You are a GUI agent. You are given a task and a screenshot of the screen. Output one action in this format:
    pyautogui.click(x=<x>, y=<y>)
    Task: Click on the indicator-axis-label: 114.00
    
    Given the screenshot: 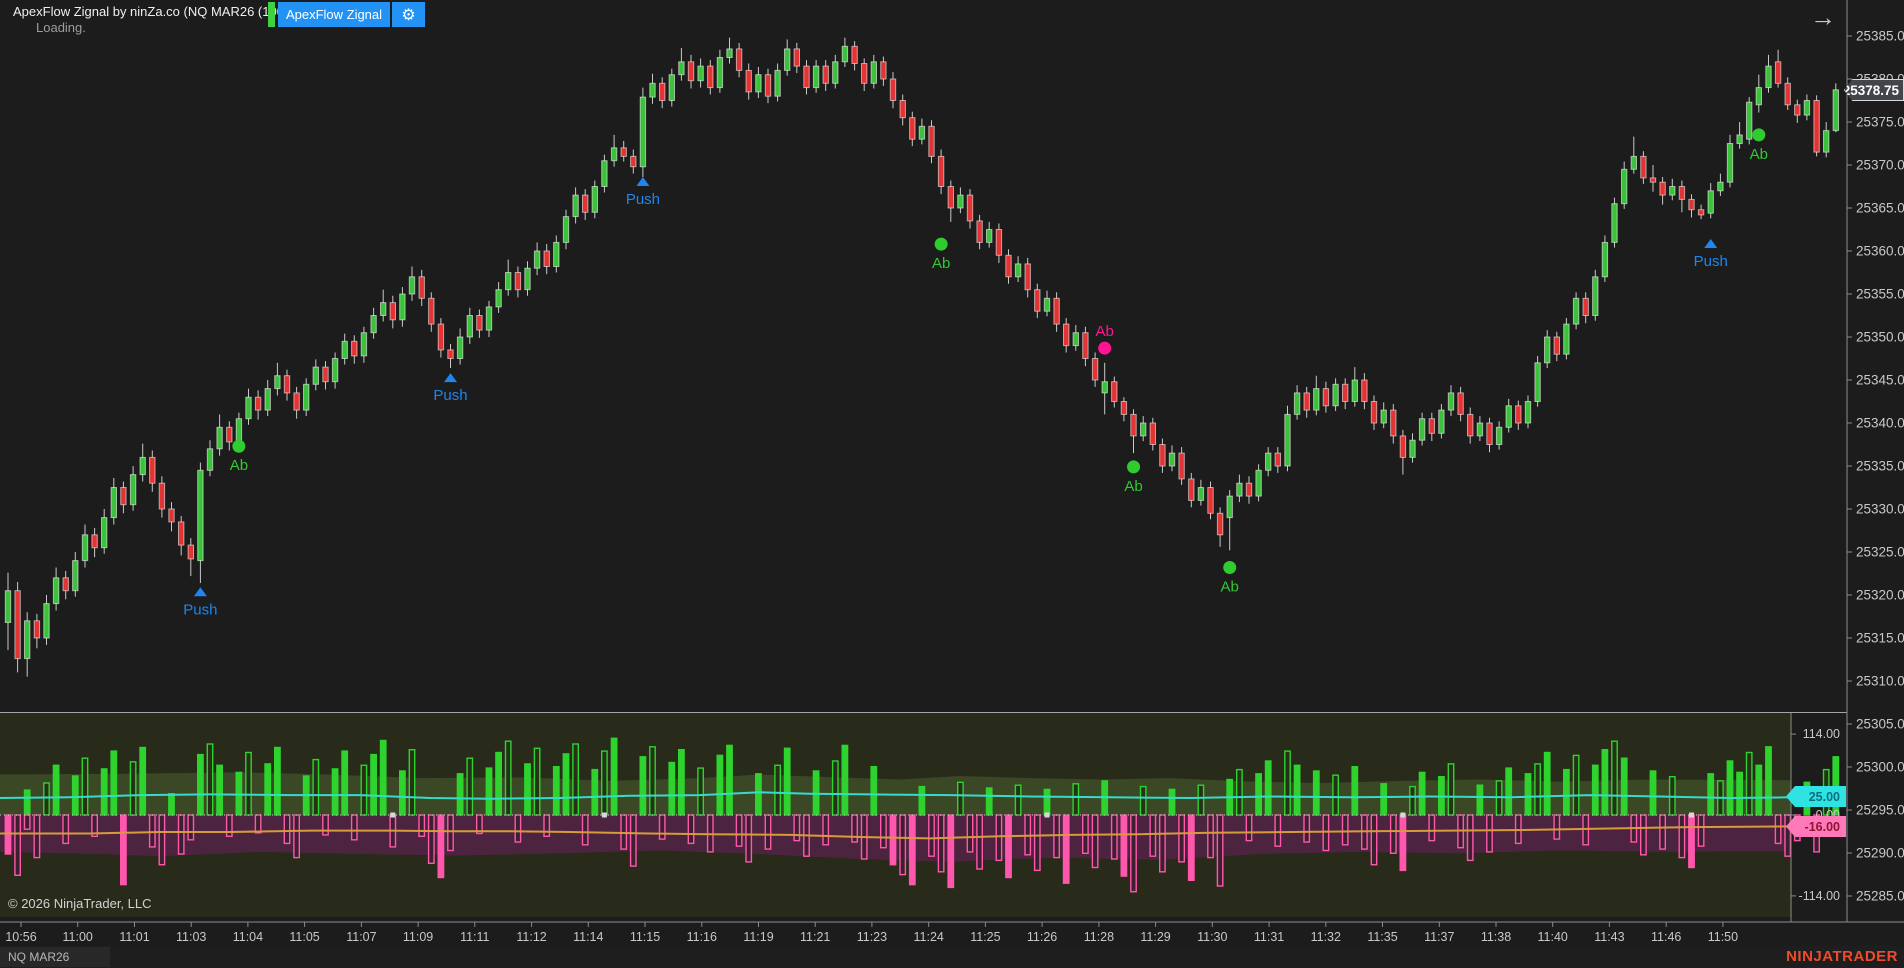 What is the action you would take?
    pyautogui.click(x=1821, y=734)
    